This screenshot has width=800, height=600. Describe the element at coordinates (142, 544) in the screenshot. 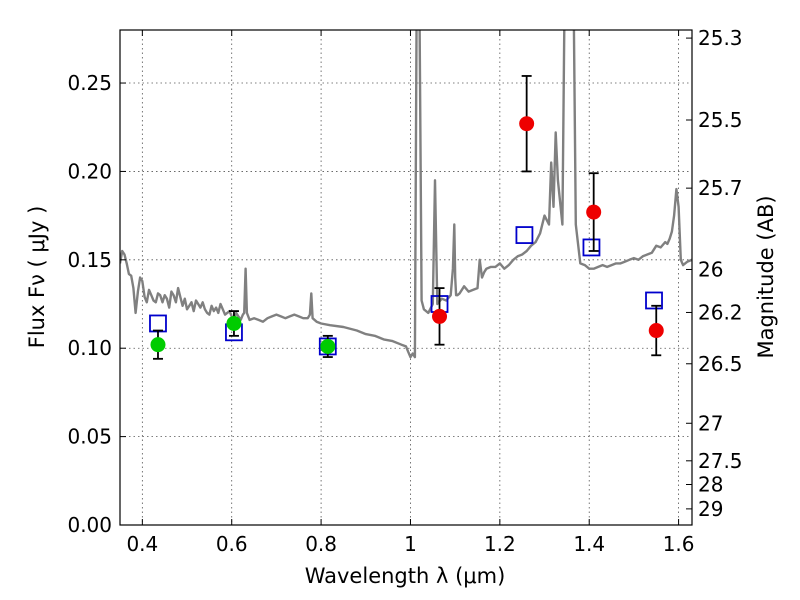

I see `x-tick-label: 0.4` at that location.